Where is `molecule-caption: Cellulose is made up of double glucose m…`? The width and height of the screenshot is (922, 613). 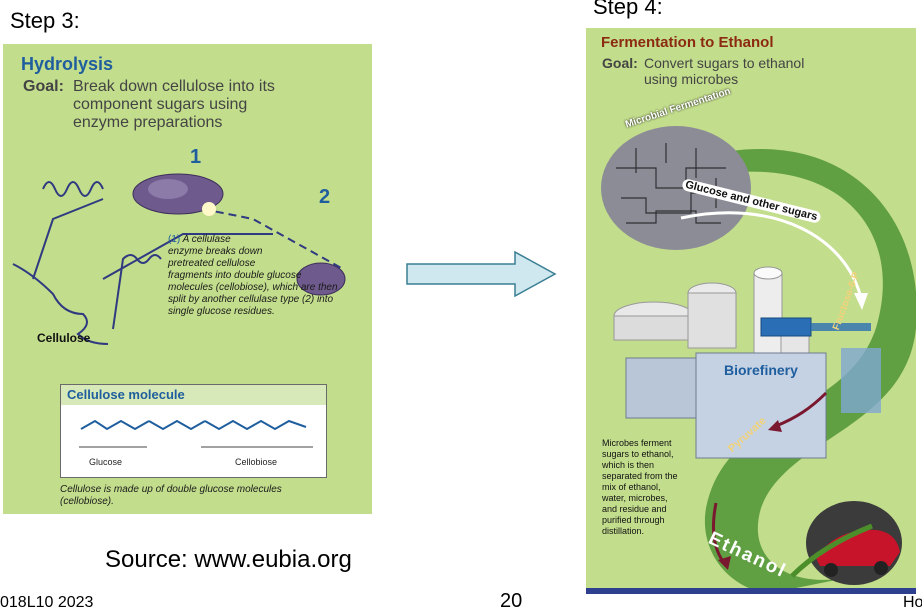
molecule-caption: Cellulose is made up of double glucose m… is located at coordinates (205, 496).